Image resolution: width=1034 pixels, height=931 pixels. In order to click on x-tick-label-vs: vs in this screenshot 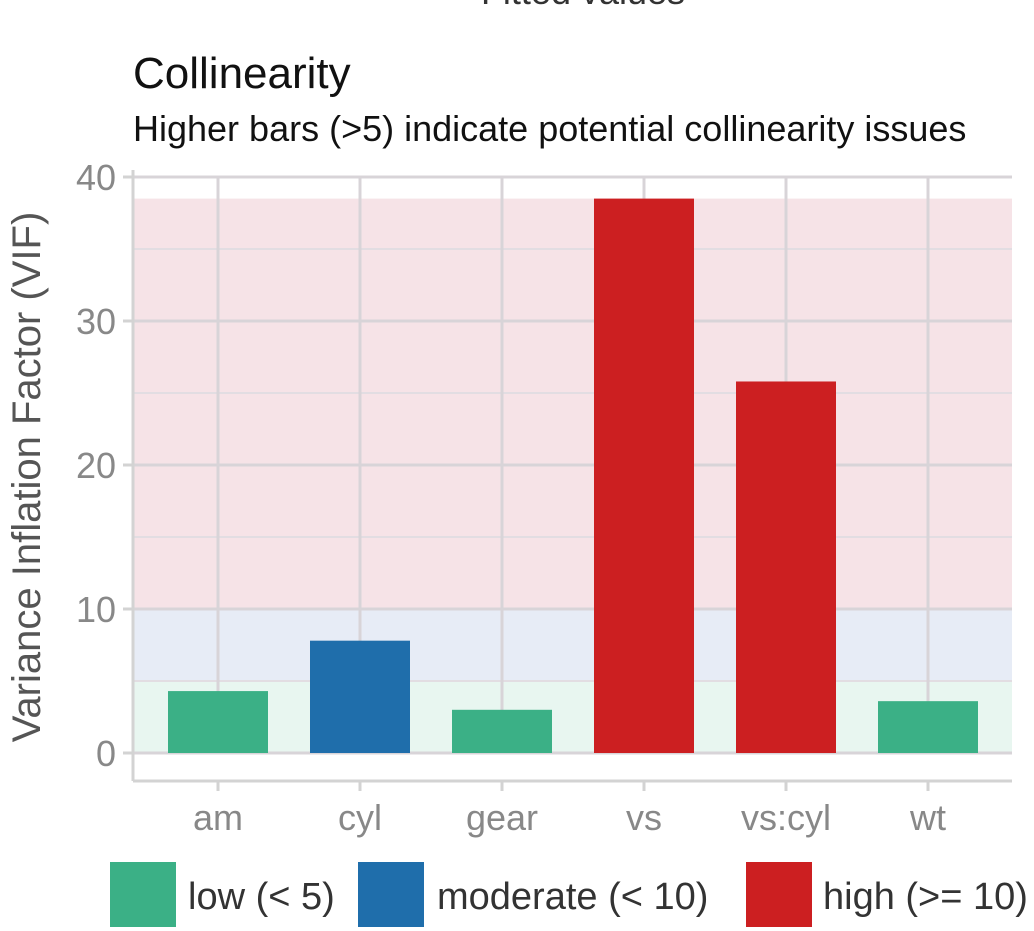, I will do `click(644, 817)`.